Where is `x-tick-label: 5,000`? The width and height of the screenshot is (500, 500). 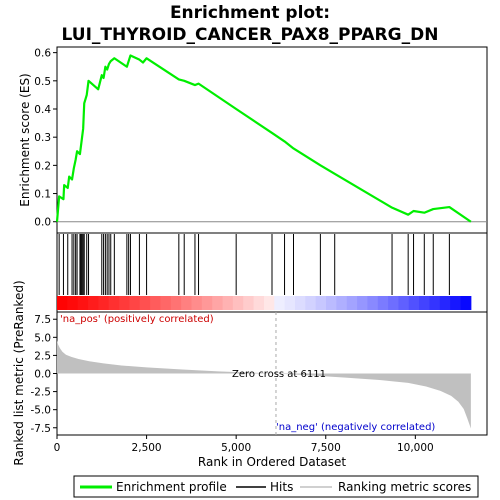
x-tick-label: 5,000 is located at coordinates (236, 448).